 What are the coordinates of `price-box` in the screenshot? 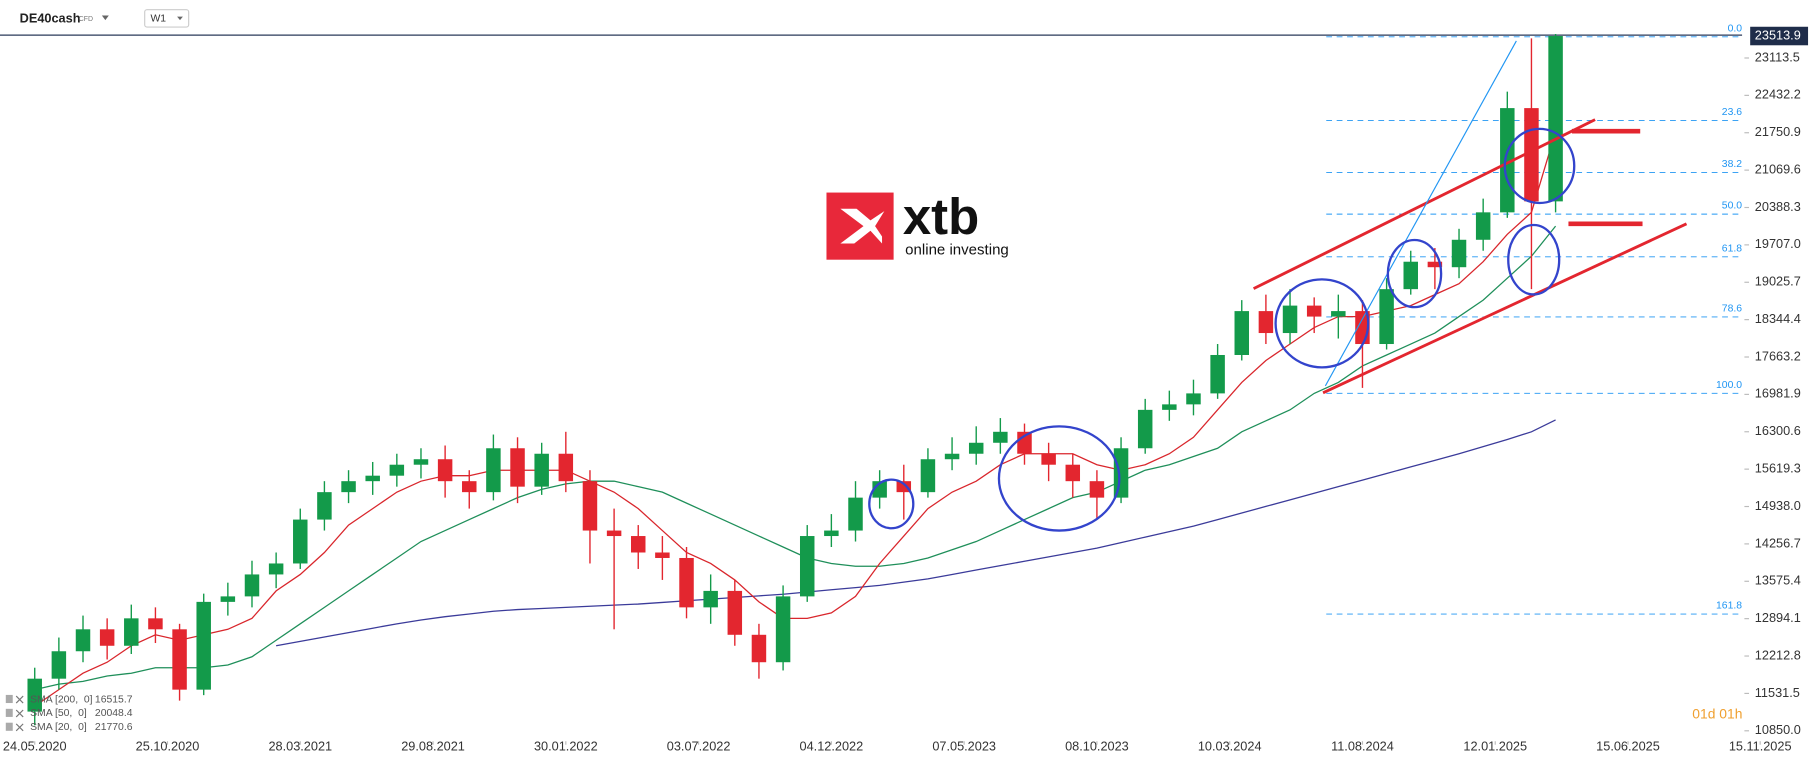 It's located at (1779, 36).